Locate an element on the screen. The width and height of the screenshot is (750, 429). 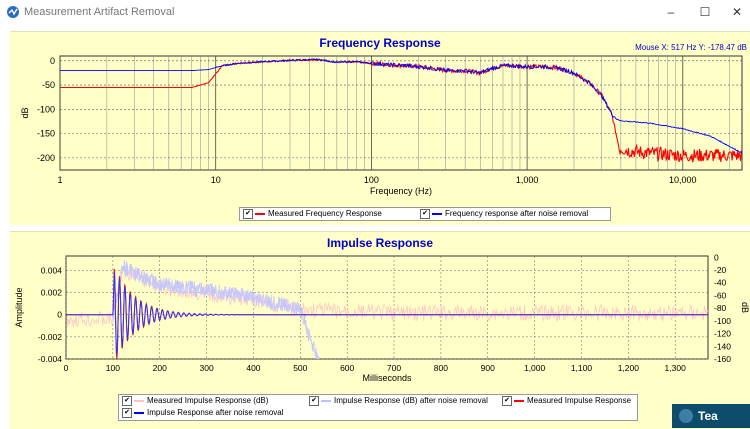
x-axis-label: Milliseconds is located at coordinates (387, 378).